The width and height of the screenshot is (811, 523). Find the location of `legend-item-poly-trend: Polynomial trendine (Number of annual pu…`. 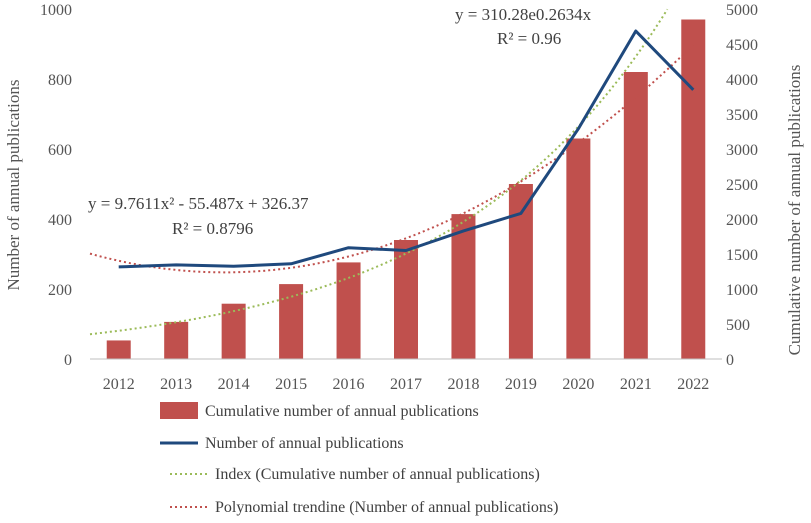

legend-item-poly-trend: Polynomial trendine (Number of annual pu… is located at coordinates (364, 507).